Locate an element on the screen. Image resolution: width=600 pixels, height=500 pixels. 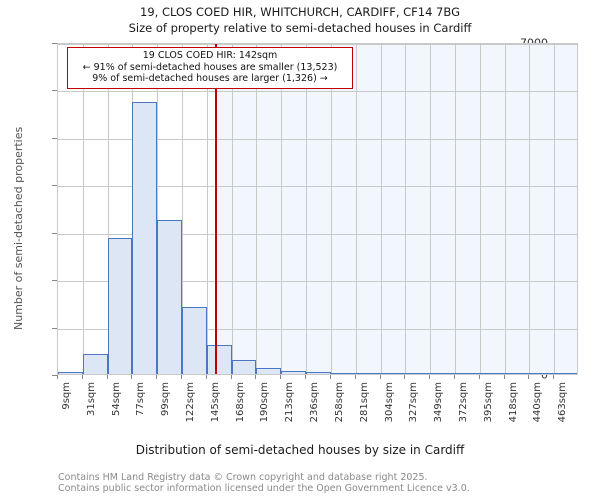
x-tick-label: 440sqm is located at coordinates (538, 402).